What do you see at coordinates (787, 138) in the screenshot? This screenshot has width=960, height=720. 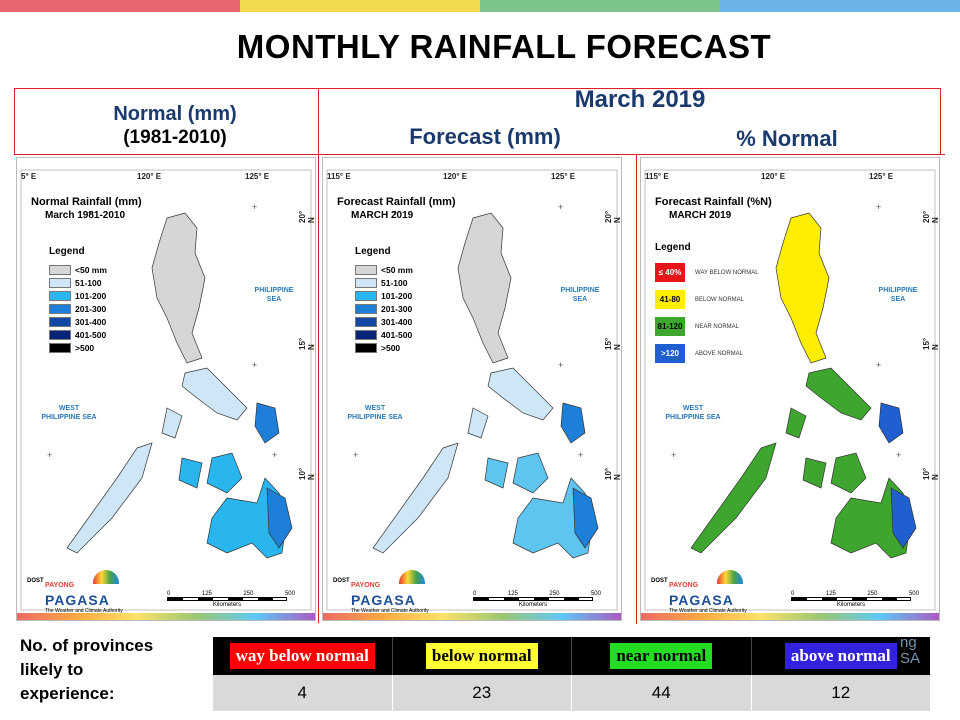 I see `percent-normal-header: % Normal` at bounding box center [787, 138].